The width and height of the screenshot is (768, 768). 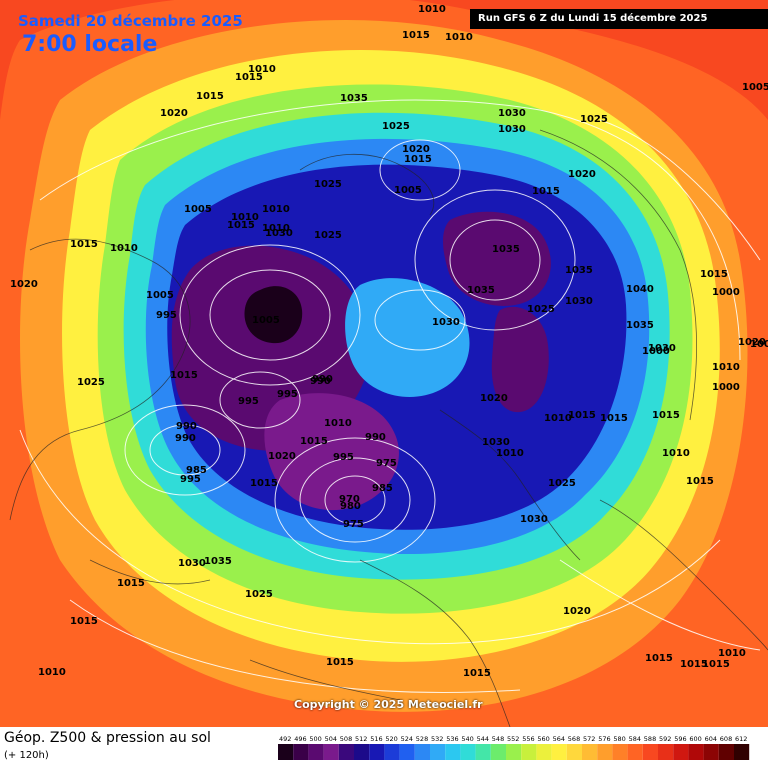 I want to click on copyright-text: Copyright © 2025 Meteociel.fr, so click(x=388, y=704).